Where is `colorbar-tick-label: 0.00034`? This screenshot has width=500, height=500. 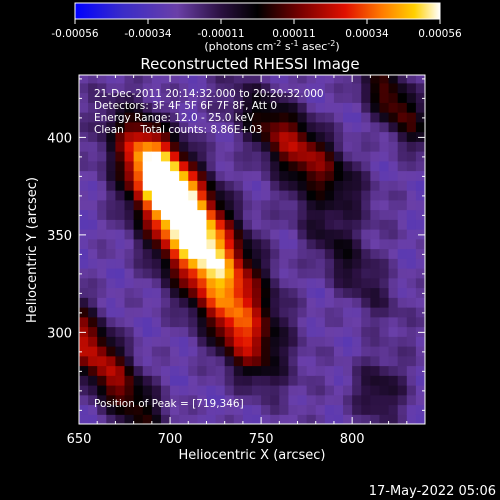 colorbar-tick-label: 0.00034 is located at coordinates (367, 34).